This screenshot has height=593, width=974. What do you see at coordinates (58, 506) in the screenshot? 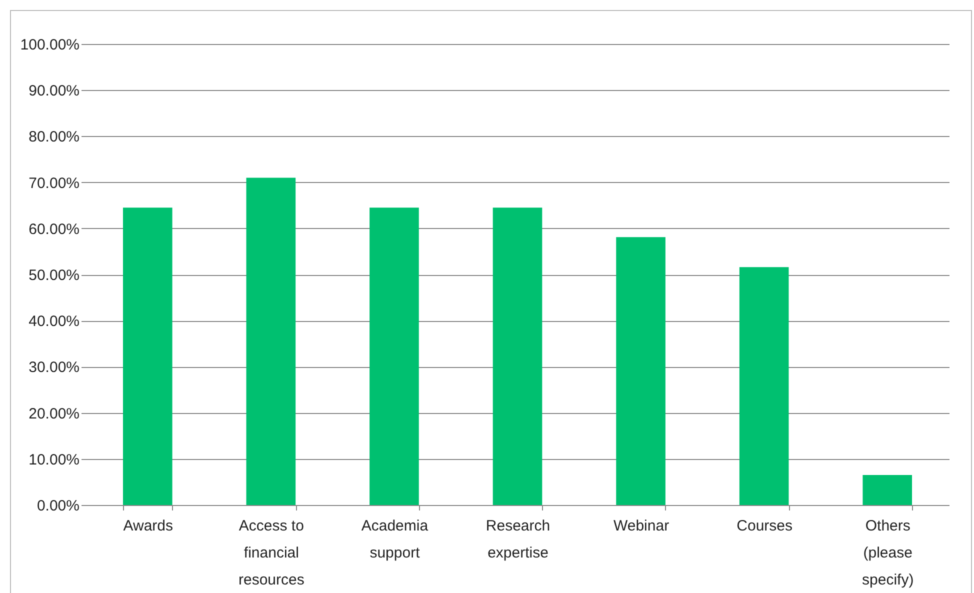
I see `y-tick-label: 0.00%` at bounding box center [58, 506].